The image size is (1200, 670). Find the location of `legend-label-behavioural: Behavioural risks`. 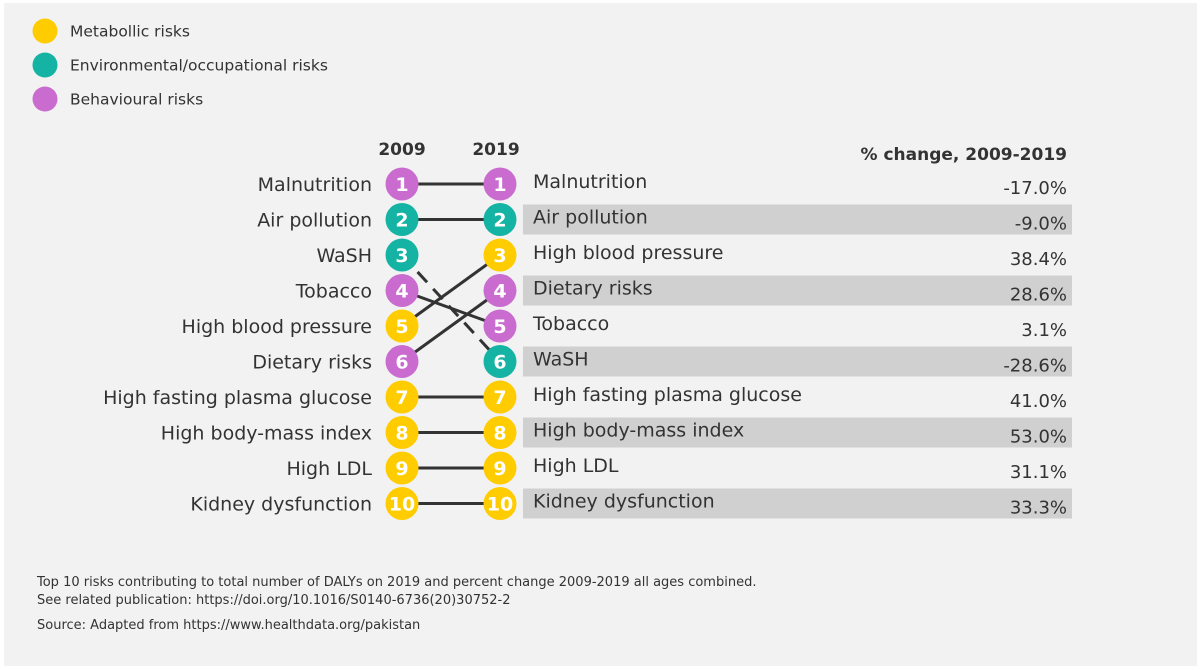

legend-label-behavioural: Behavioural risks is located at coordinates (136, 100).